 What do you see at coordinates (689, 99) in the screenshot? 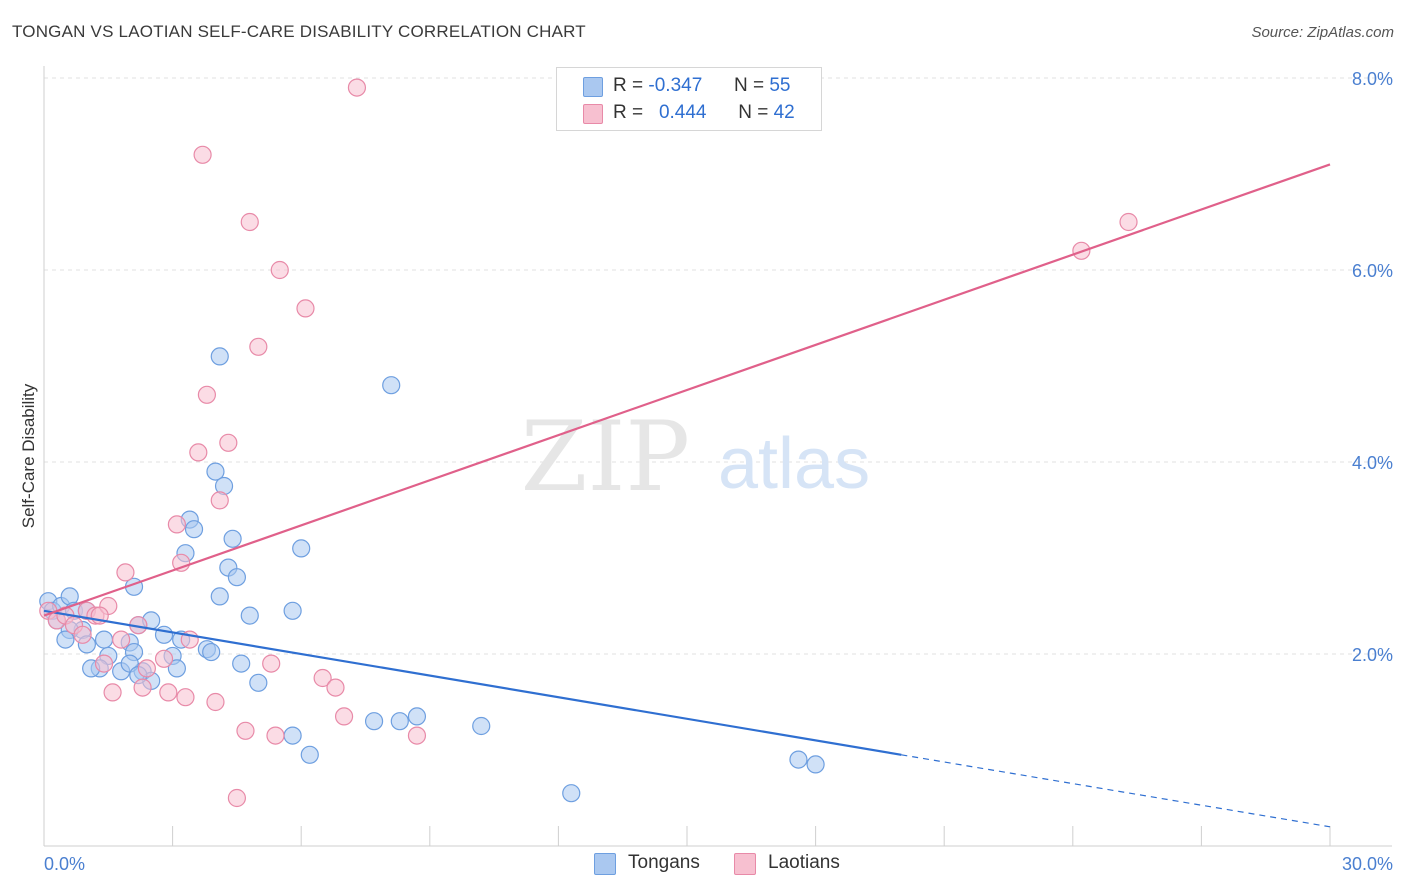
I see `legend: R = -0.347 N = 55 R = 0.444 N = 42` at bounding box center [689, 99].